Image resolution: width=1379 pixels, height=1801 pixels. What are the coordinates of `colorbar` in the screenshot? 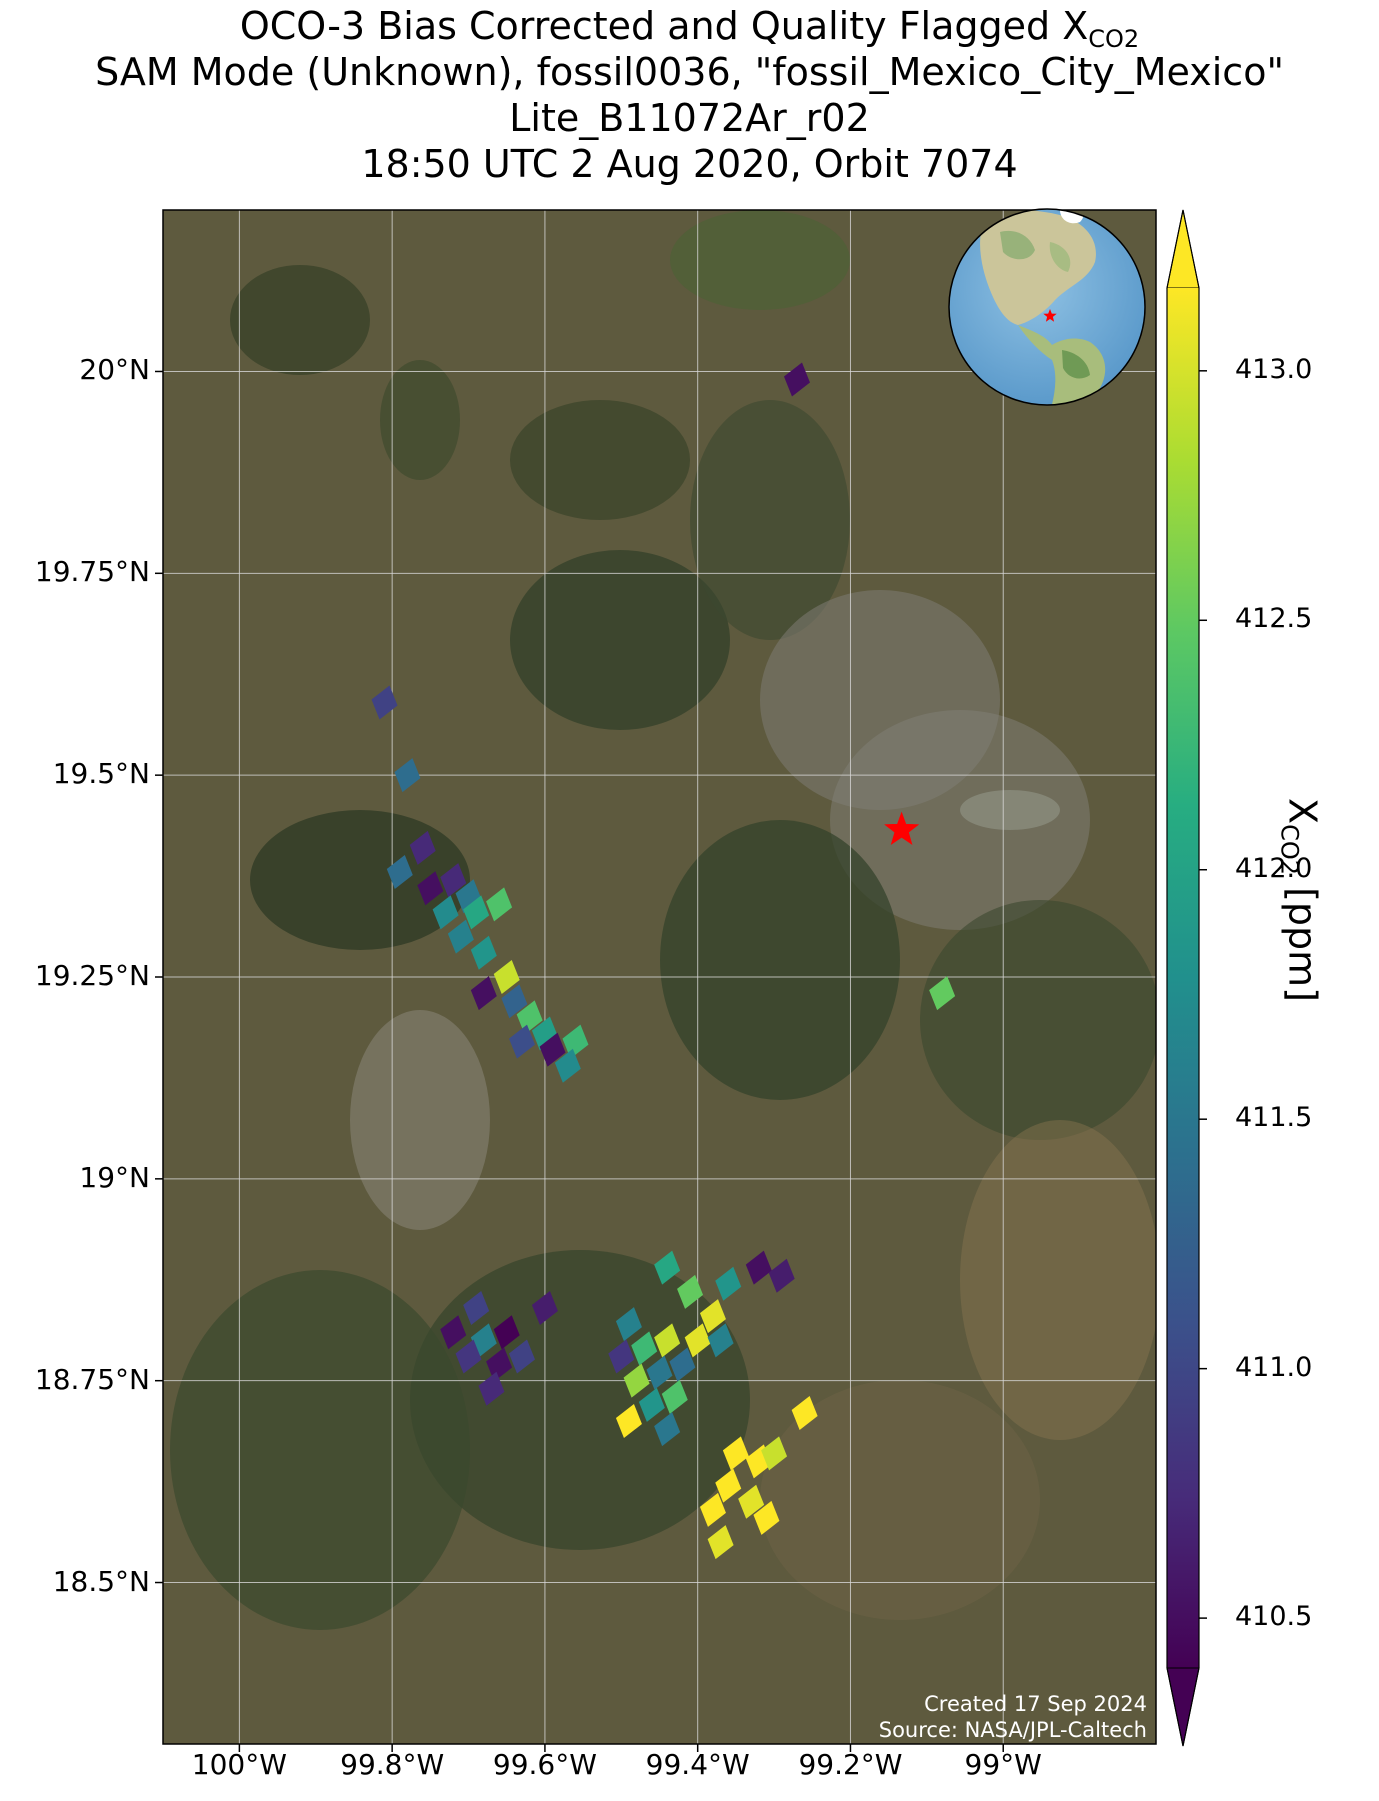 It's located at (1186, 978).